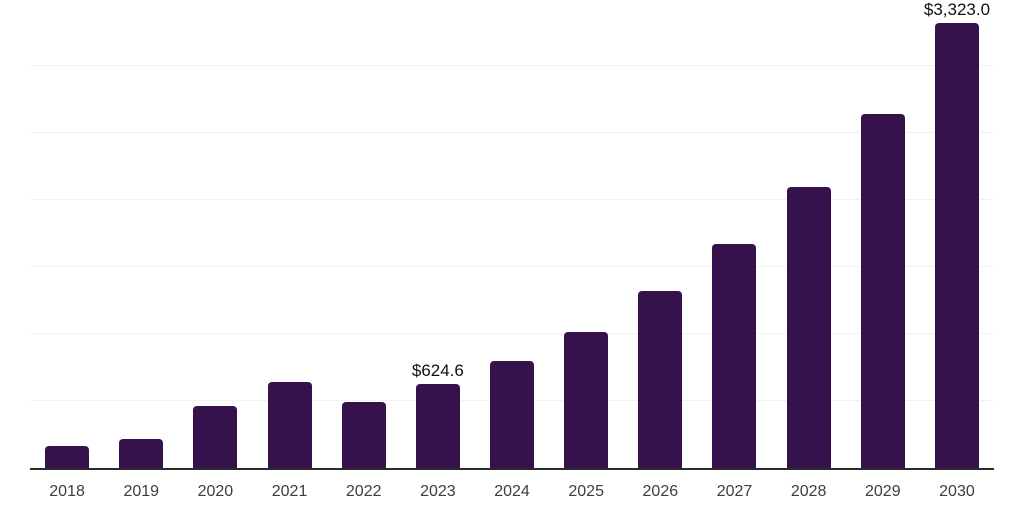 Image resolution: width=1024 pixels, height=512 pixels. Describe the element at coordinates (586, 400) in the screenshot. I see `bar-2025` at that location.